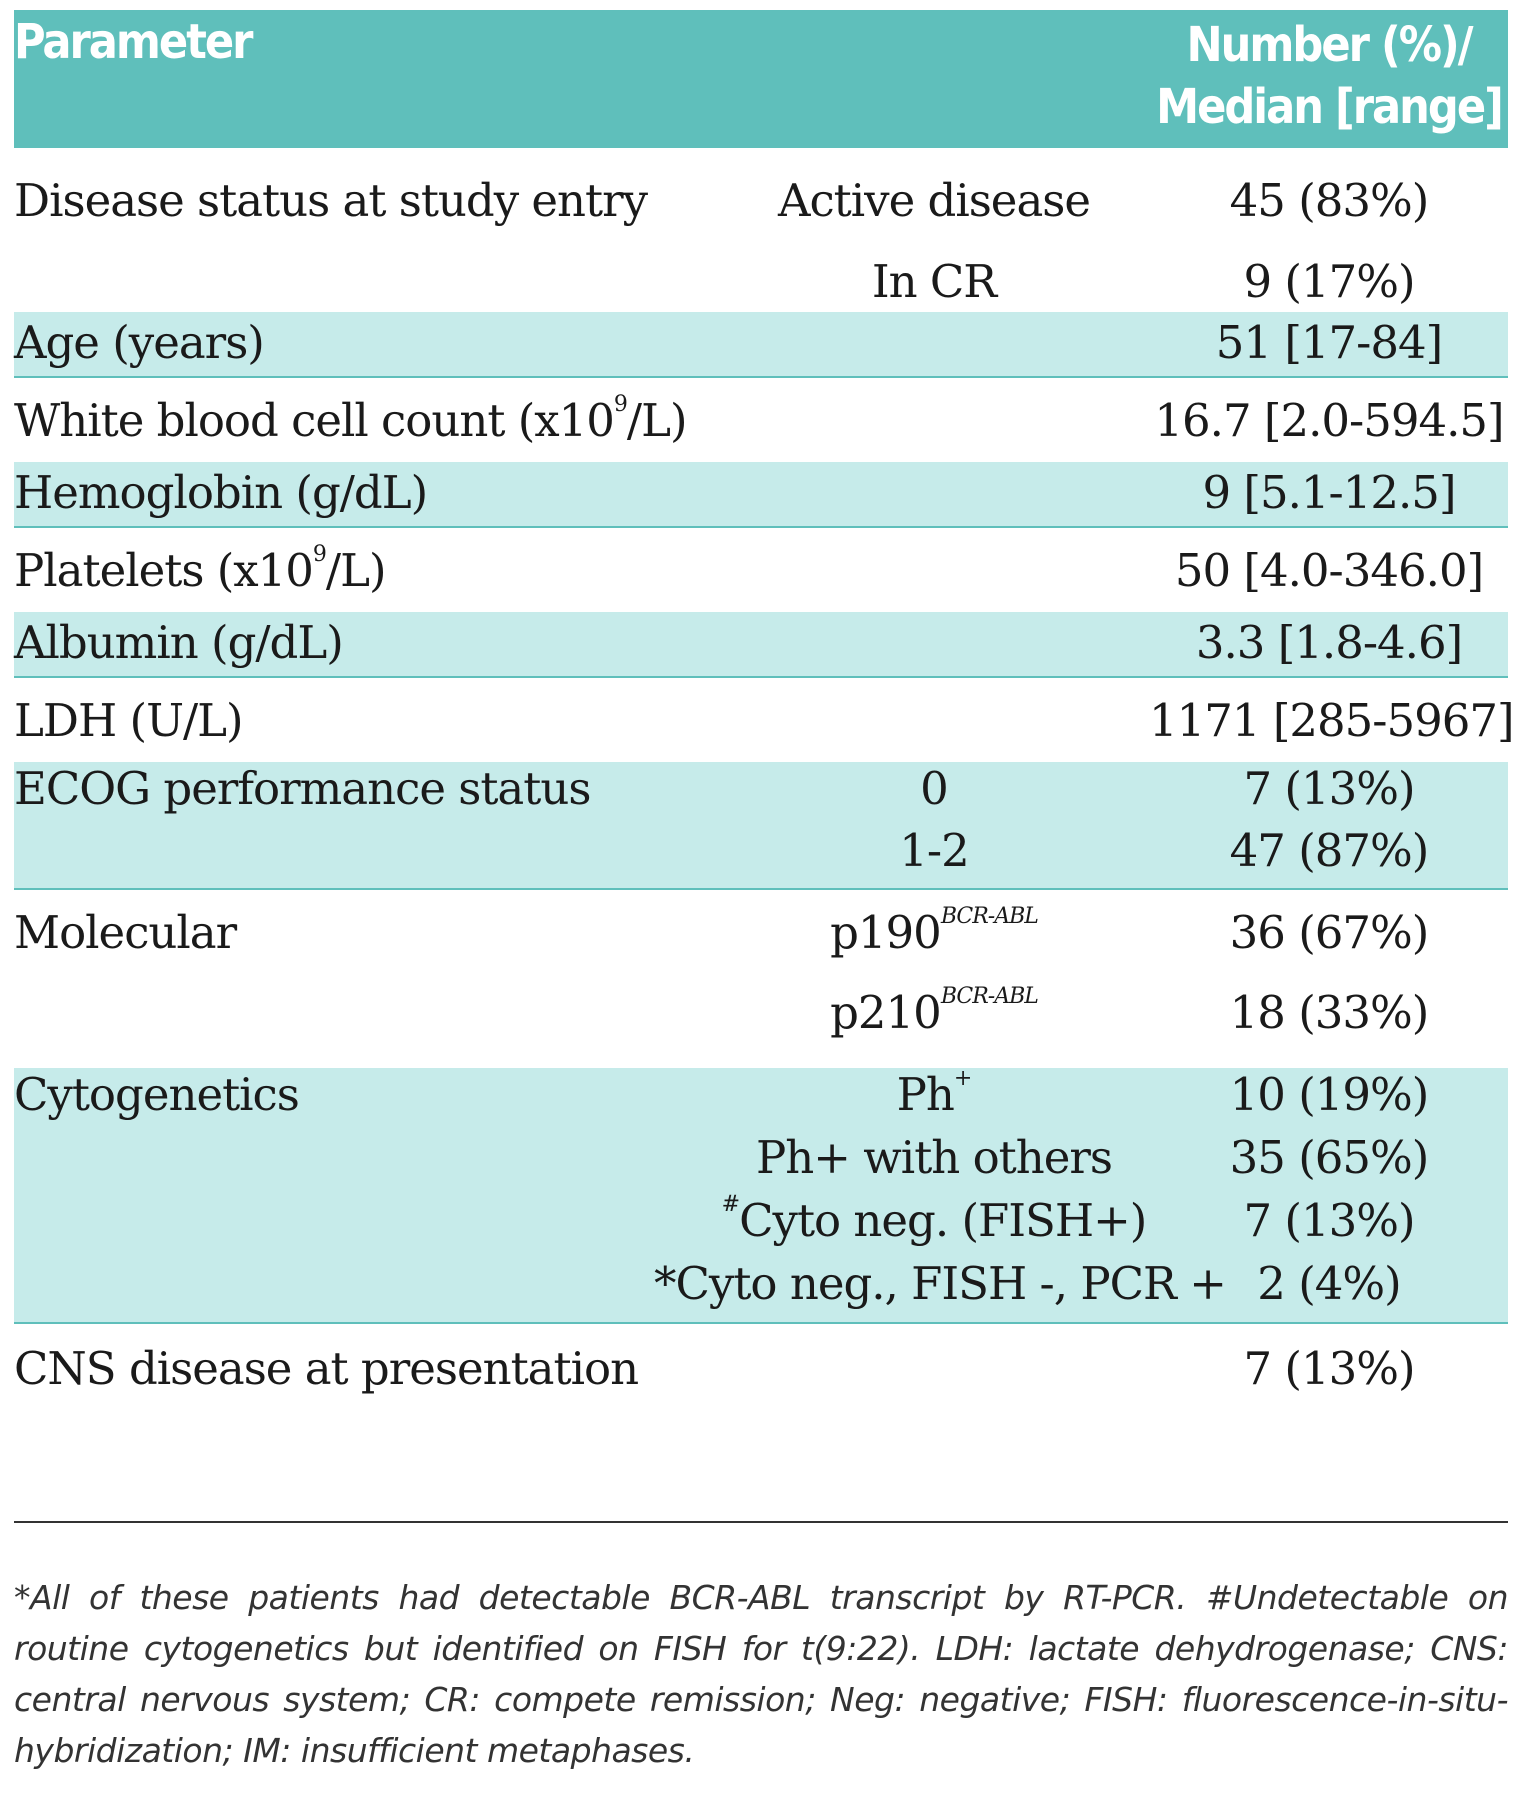 Image resolution: width=1522 pixels, height=1800 pixels. What do you see at coordinates (1329, 1094) in the screenshot?
I see `value-ph: 10 (19%)` at bounding box center [1329, 1094].